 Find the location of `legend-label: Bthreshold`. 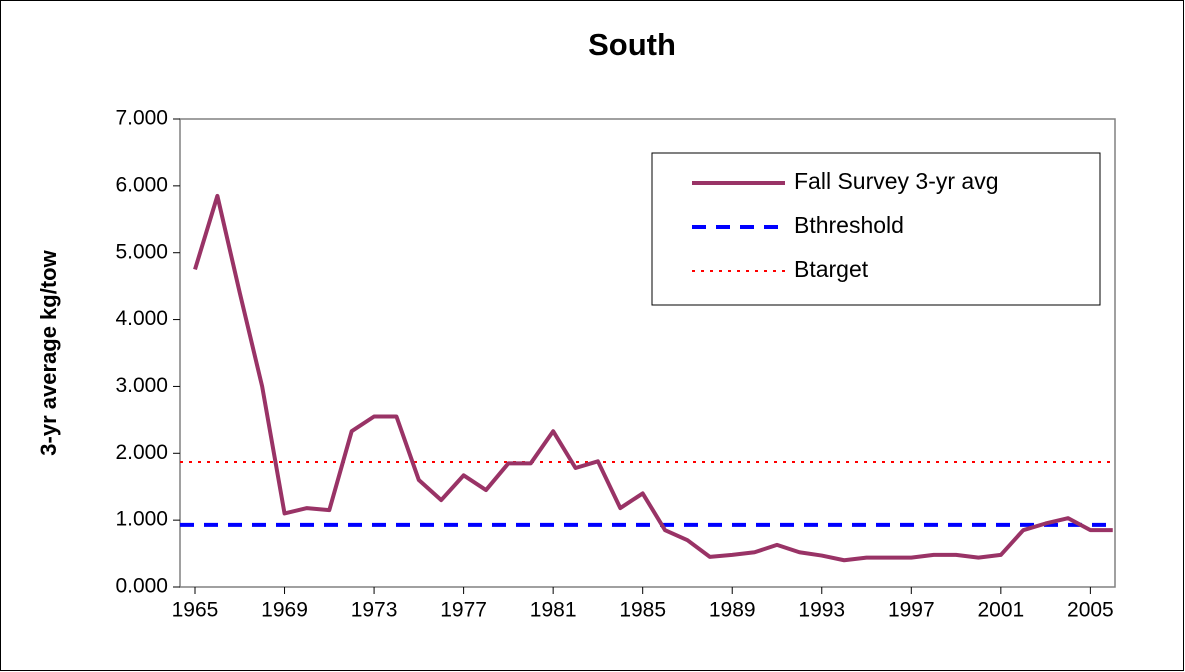

legend-label: Bthreshold is located at coordinates (849, 225).